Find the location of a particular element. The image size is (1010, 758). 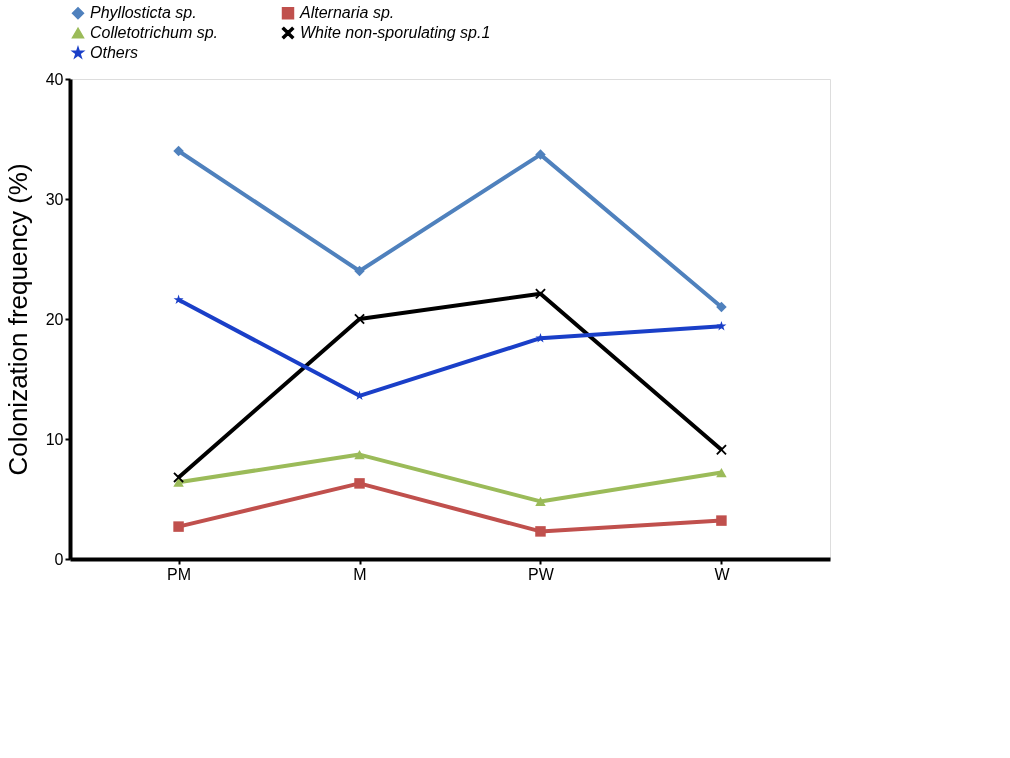

x-tick-label: W is located at coordinates (722, 574).